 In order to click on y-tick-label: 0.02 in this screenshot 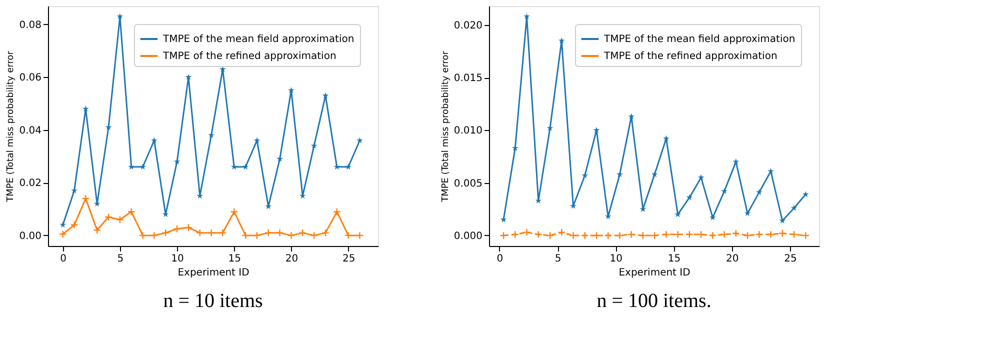, I will do `click(30, 184)`.